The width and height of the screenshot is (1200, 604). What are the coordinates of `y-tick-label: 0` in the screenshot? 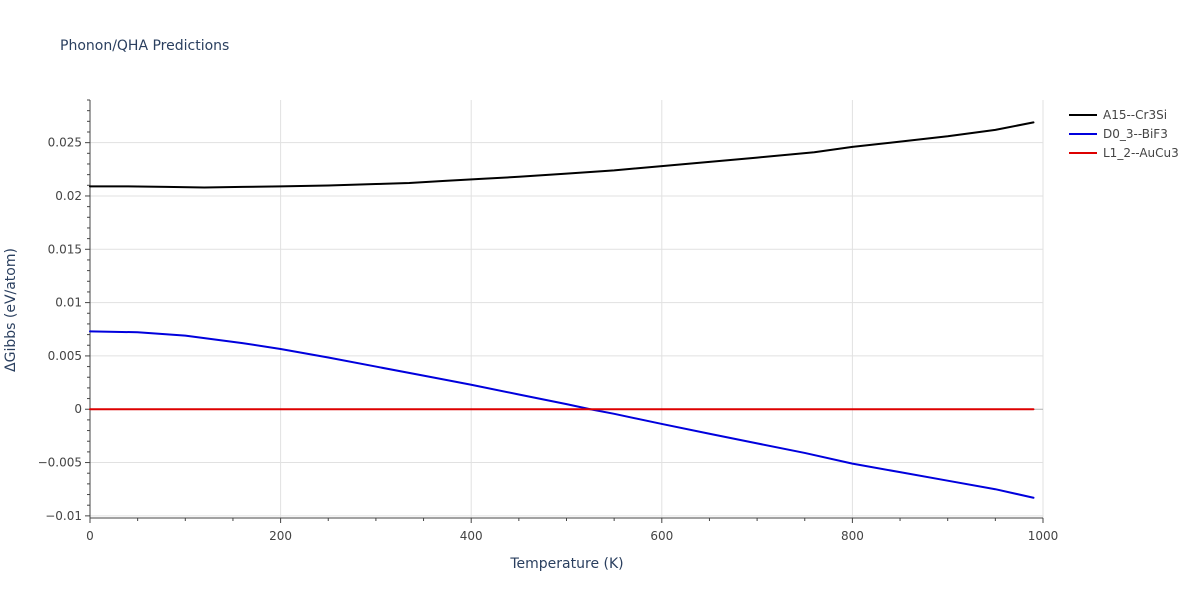 It's located at (78, 409).